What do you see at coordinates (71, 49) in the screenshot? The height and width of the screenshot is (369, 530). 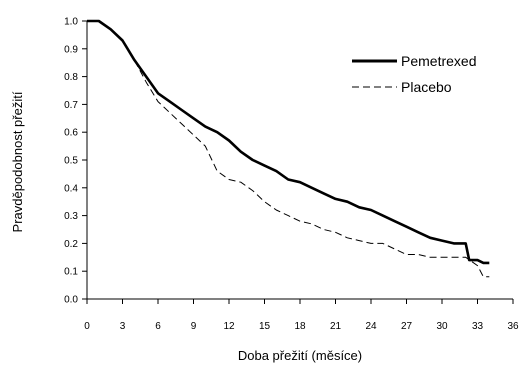 I see `y-tick-label: 0.9` at bounding box center [71, 49].